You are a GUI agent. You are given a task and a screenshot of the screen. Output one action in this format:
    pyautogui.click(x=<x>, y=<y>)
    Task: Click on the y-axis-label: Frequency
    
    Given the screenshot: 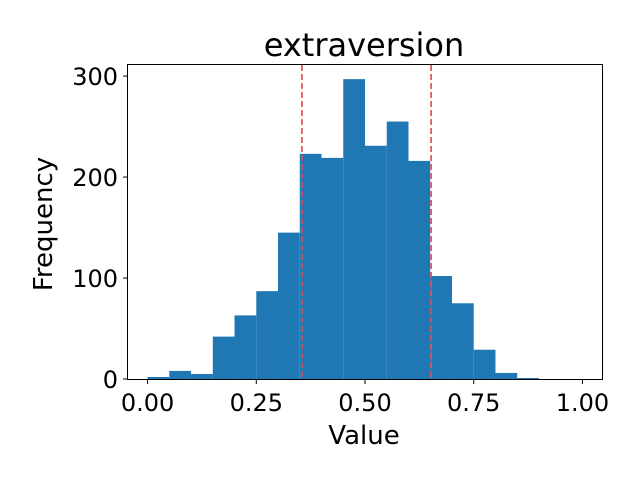 What is the action you would take?
    pyautogui.click(x=44, y=224)
    